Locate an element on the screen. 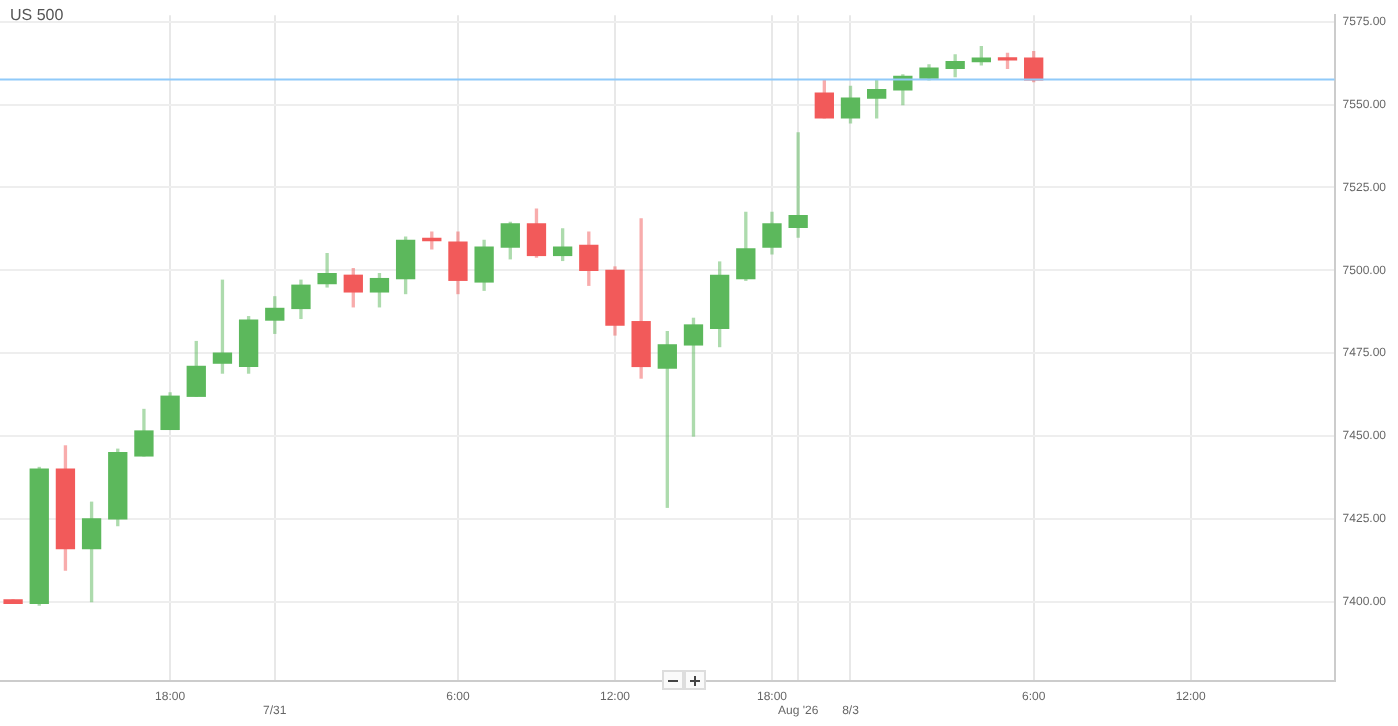 Image resolution: width=1398 pixels, height=726 pixels. candlestick is located at coordinates (798, 185).